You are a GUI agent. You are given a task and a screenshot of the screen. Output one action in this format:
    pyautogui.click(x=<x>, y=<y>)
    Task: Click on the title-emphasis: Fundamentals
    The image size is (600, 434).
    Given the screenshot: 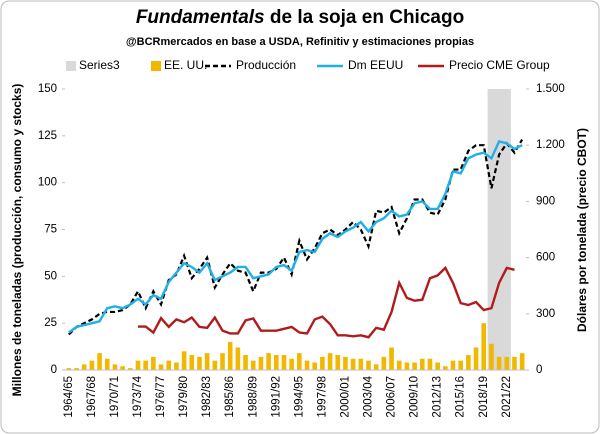 What is the action you would take?
    pyautogui.click(x=200, y=17)
    